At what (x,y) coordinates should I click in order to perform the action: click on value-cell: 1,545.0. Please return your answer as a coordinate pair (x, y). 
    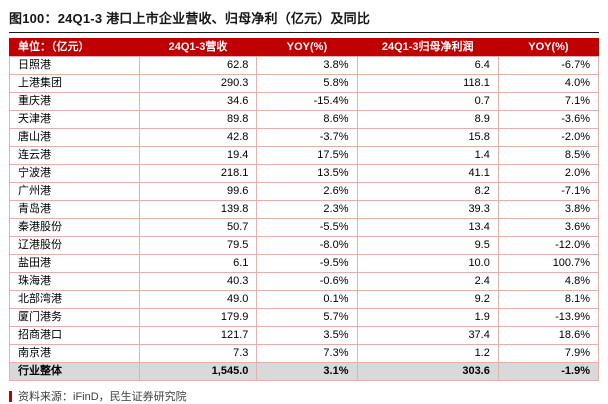
    Looking at the image, I should click on (198, 371).